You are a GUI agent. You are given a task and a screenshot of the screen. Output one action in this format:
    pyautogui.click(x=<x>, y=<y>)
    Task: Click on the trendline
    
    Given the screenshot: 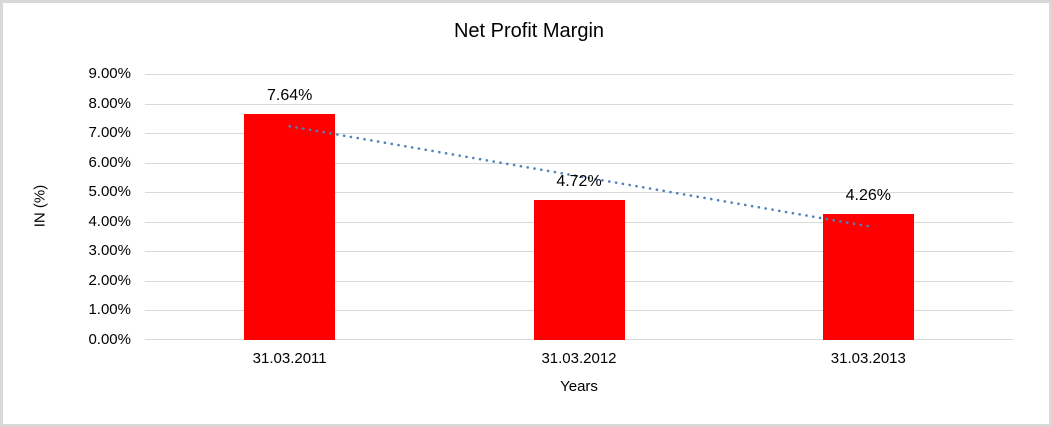 What is the action you would take?
    pyautogui.click(x=579, y=176)
    